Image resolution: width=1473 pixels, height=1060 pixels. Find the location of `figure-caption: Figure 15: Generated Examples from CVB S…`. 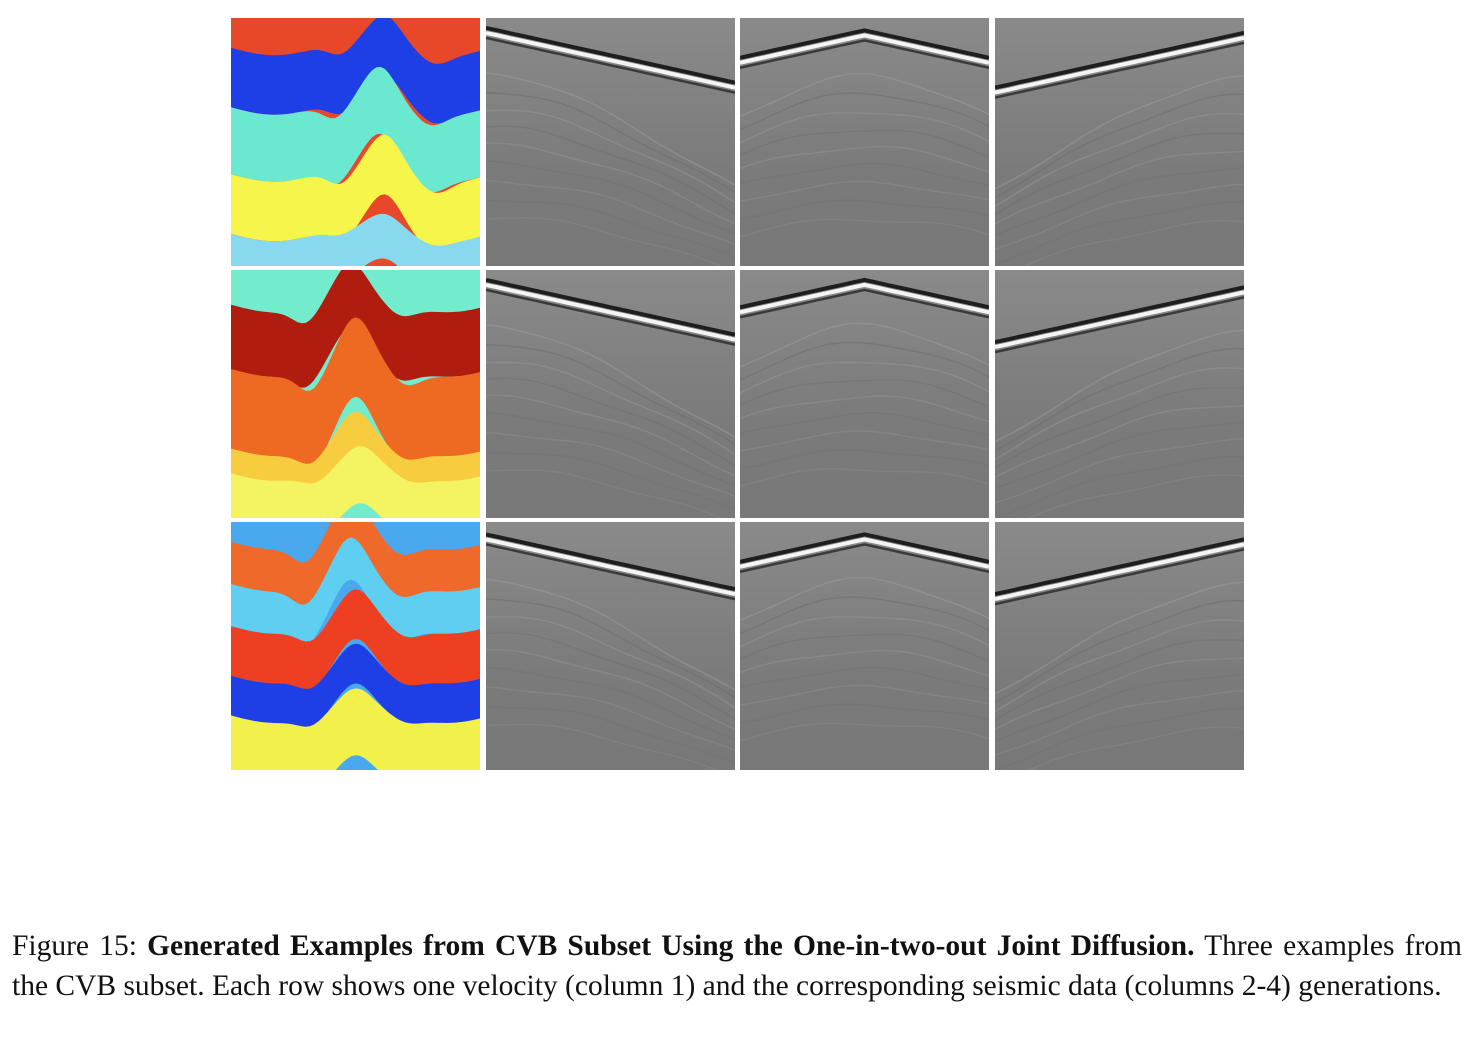

figure-caption: Figure 15: Generated Examples from CVB S… is located at coordinates (737, 966).